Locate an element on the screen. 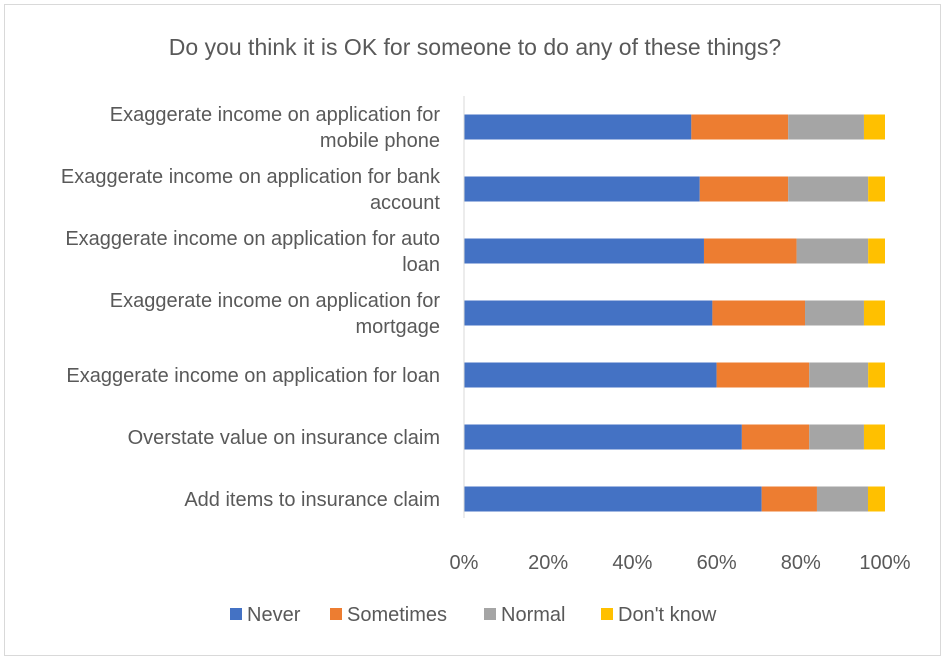 Image resolution: width=947 pixels, height=662 pixels. category-label-line: mobile phone is located at coordinates (380, 141).